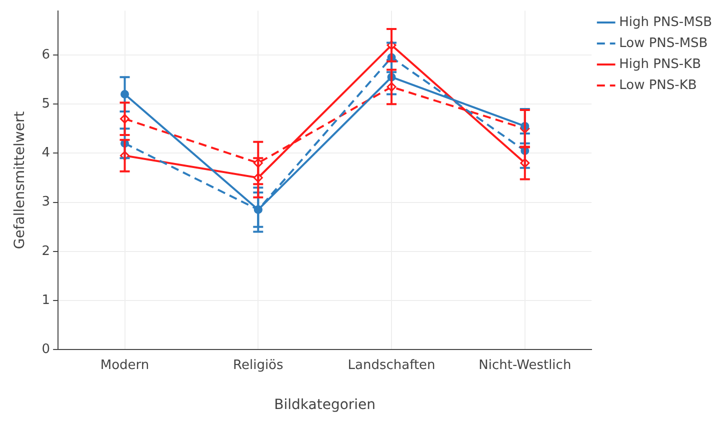 This screenshot has height=424, width=726. I want to click on x-tick-label: Religiös, so click(258, 365).